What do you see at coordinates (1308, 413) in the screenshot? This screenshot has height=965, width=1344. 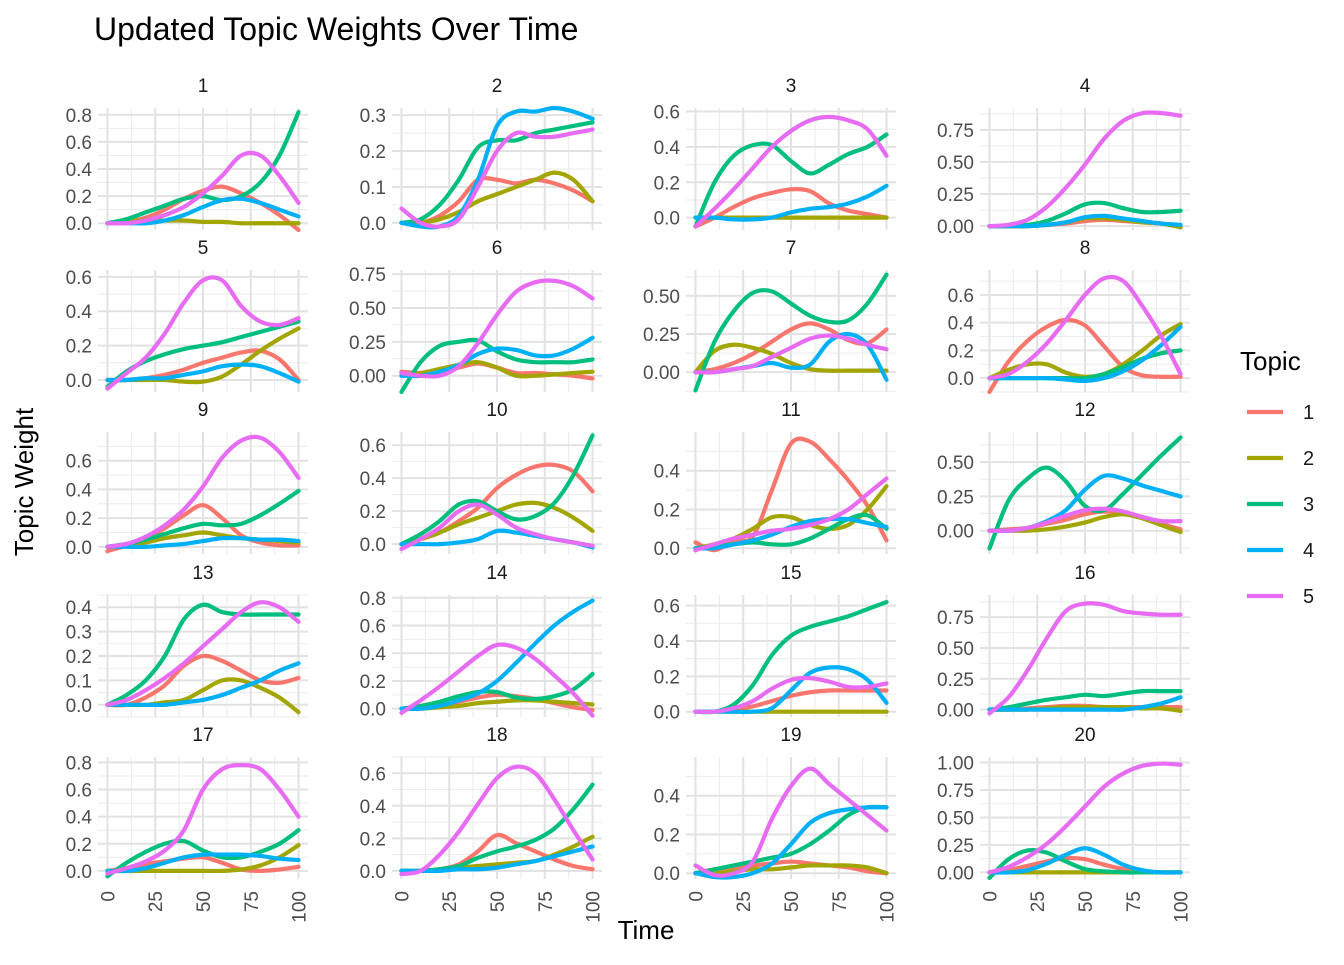 I see `legend-label: 1` at bounding box center [1308, 413].